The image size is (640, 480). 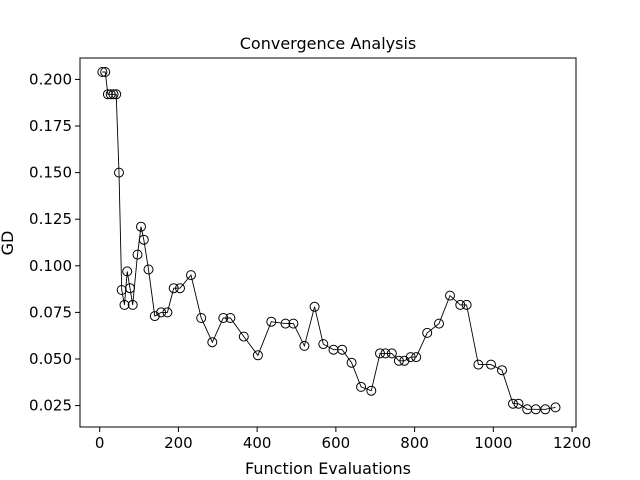 I want to click on x-axis-title: Function Evaluations, so click(x=328, y=468).